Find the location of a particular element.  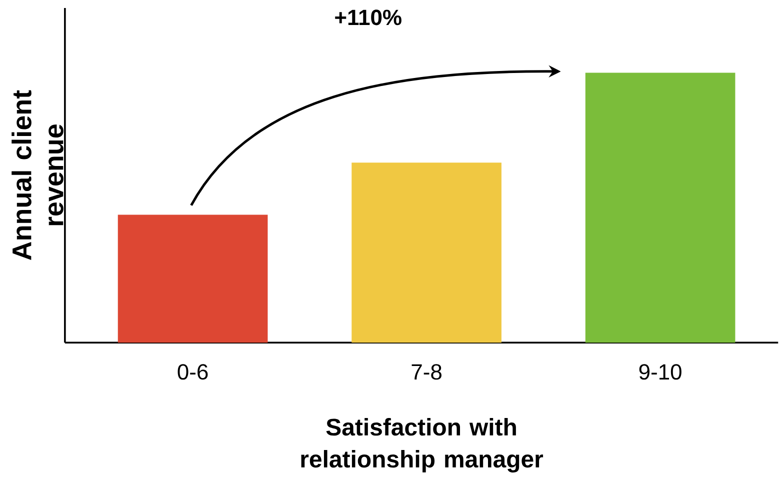

x-tick-label: 7-8 is located at coordinates (427, 372).